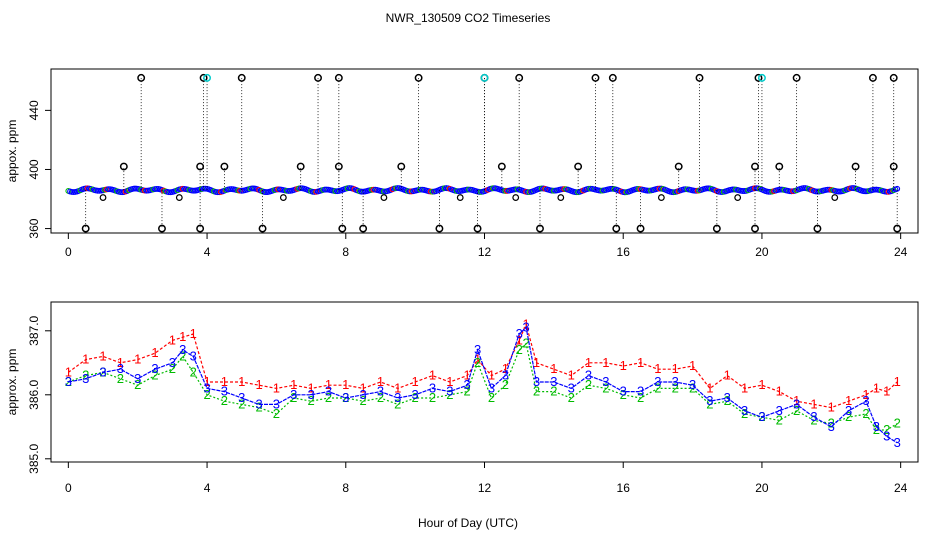  Describe the element at coordinates (468, 18) in the screenshot. I see `chart-title: NWR_130509 CO2 Timeseries` at that location.